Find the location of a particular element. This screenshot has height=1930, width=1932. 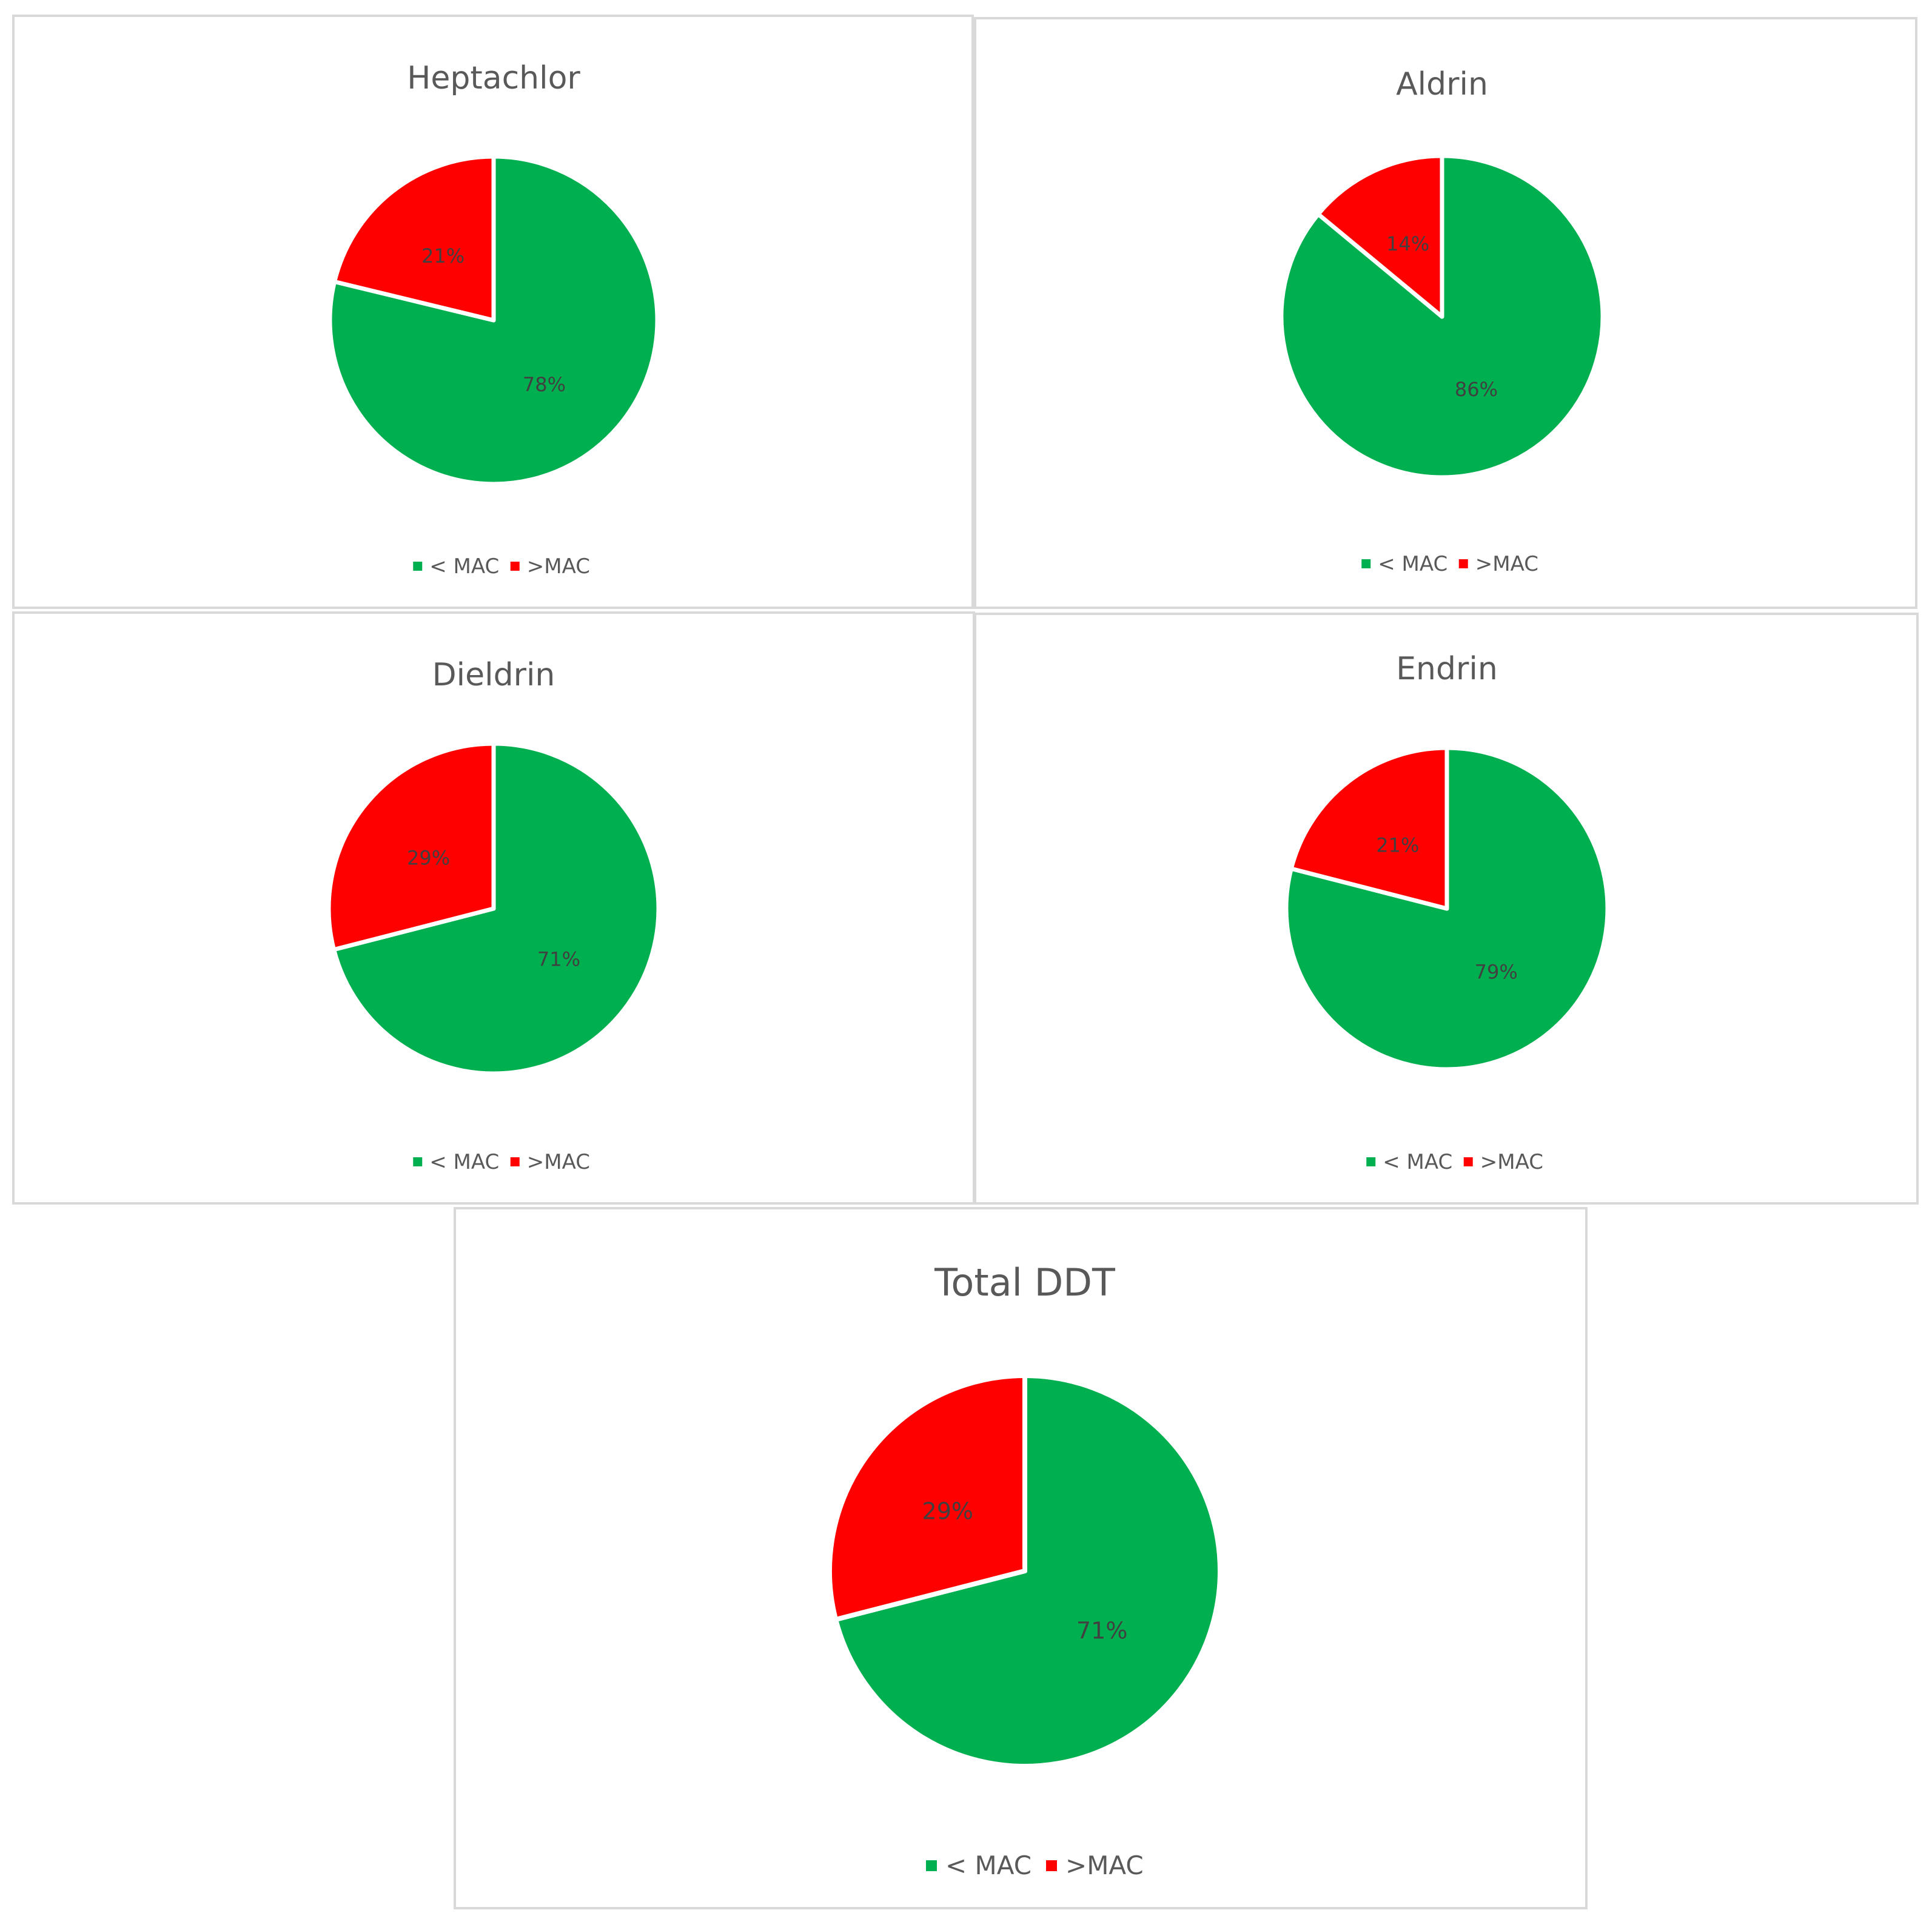

data-label: 79% is located at coordinates (1496, 972).